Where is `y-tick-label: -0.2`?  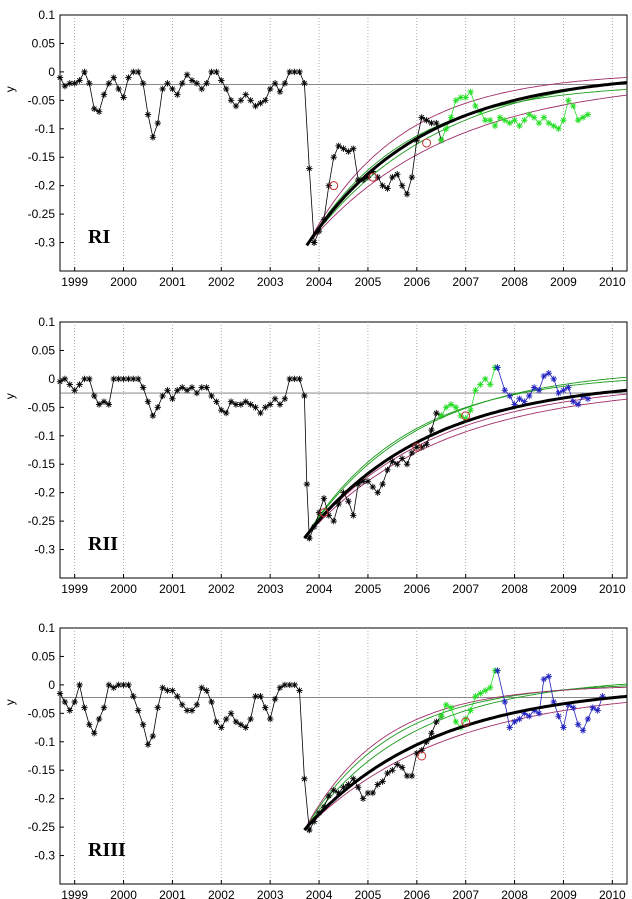
y-tick-label: -0.2 is located at coordinates (44, 799).